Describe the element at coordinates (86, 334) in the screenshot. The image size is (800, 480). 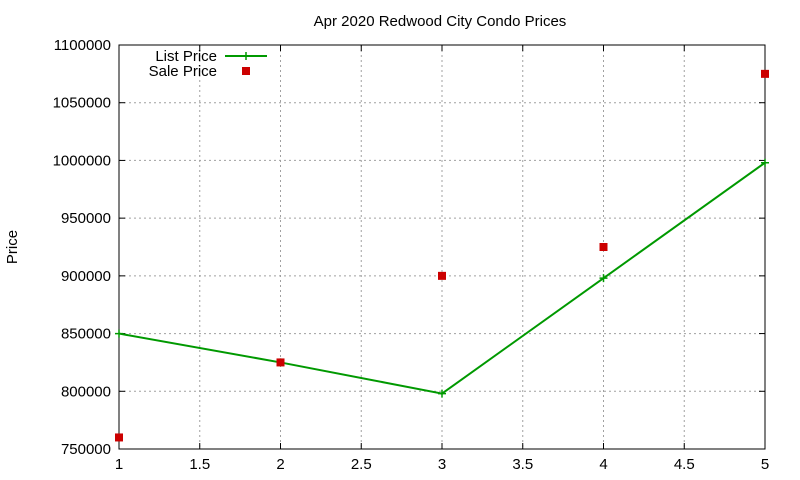
I see `y-tick-label: 850000` at that location.